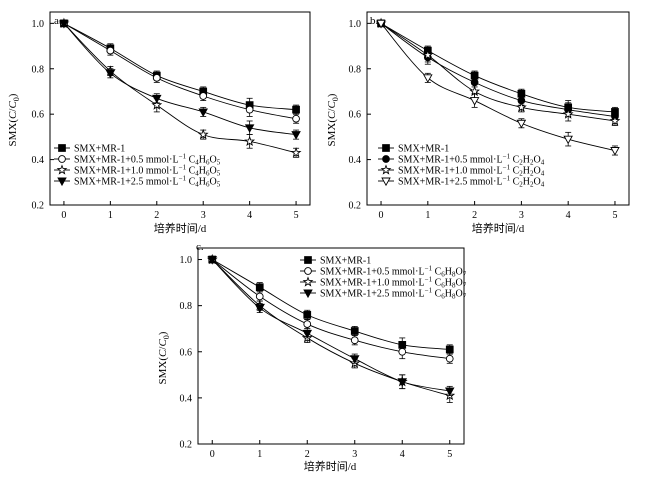 The width and height of the screenshot is (652, 480). Describe the element at coordinates (147, 160) in the screenshot. I see `legend-label-a-1: SMX+MR-1+0.5 mmol·L−1 C4H6O5` at that location.